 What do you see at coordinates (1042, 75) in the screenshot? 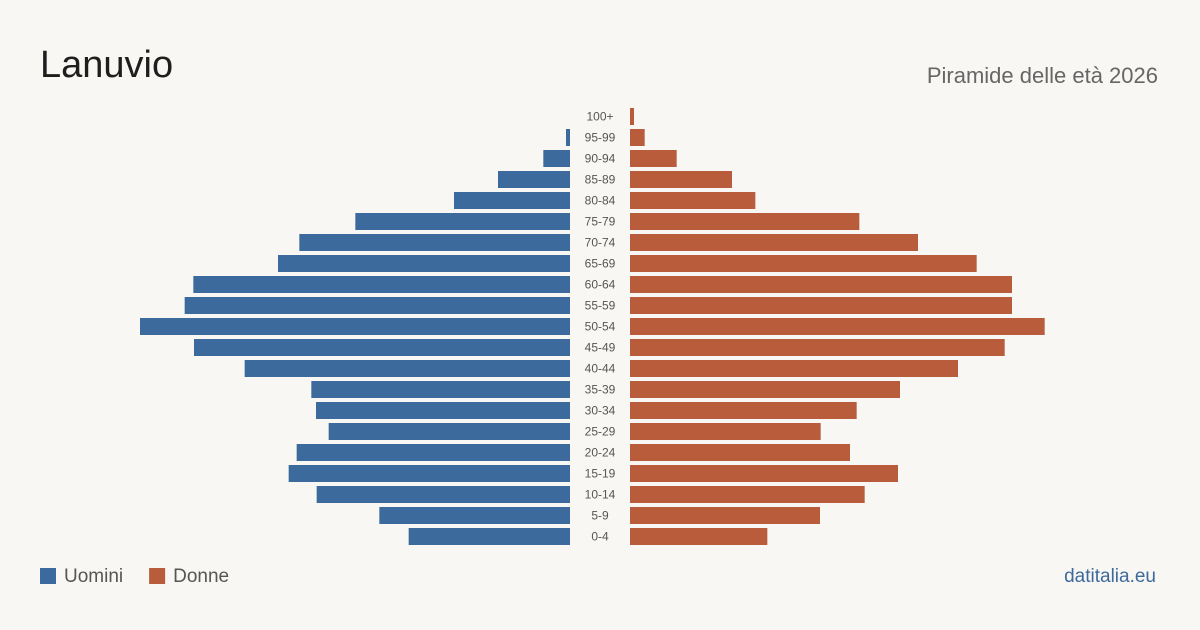
I see `chart-subtitle: Piramide delle età 2026` at bounding box center [1042, 75].